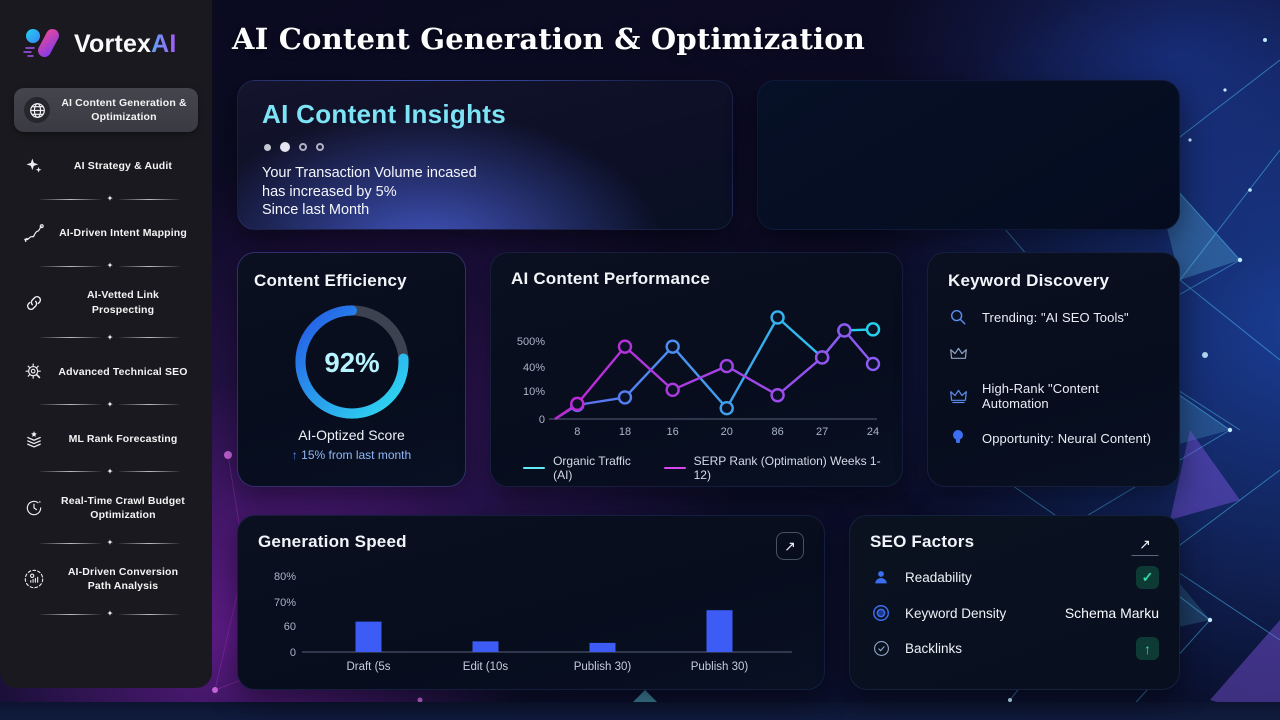 This screenshot has height=720, width=1280. Describe the element at coordinates (922, 541) in the screenshot. I see `seo-factors-title: SEO Factors` at that location.